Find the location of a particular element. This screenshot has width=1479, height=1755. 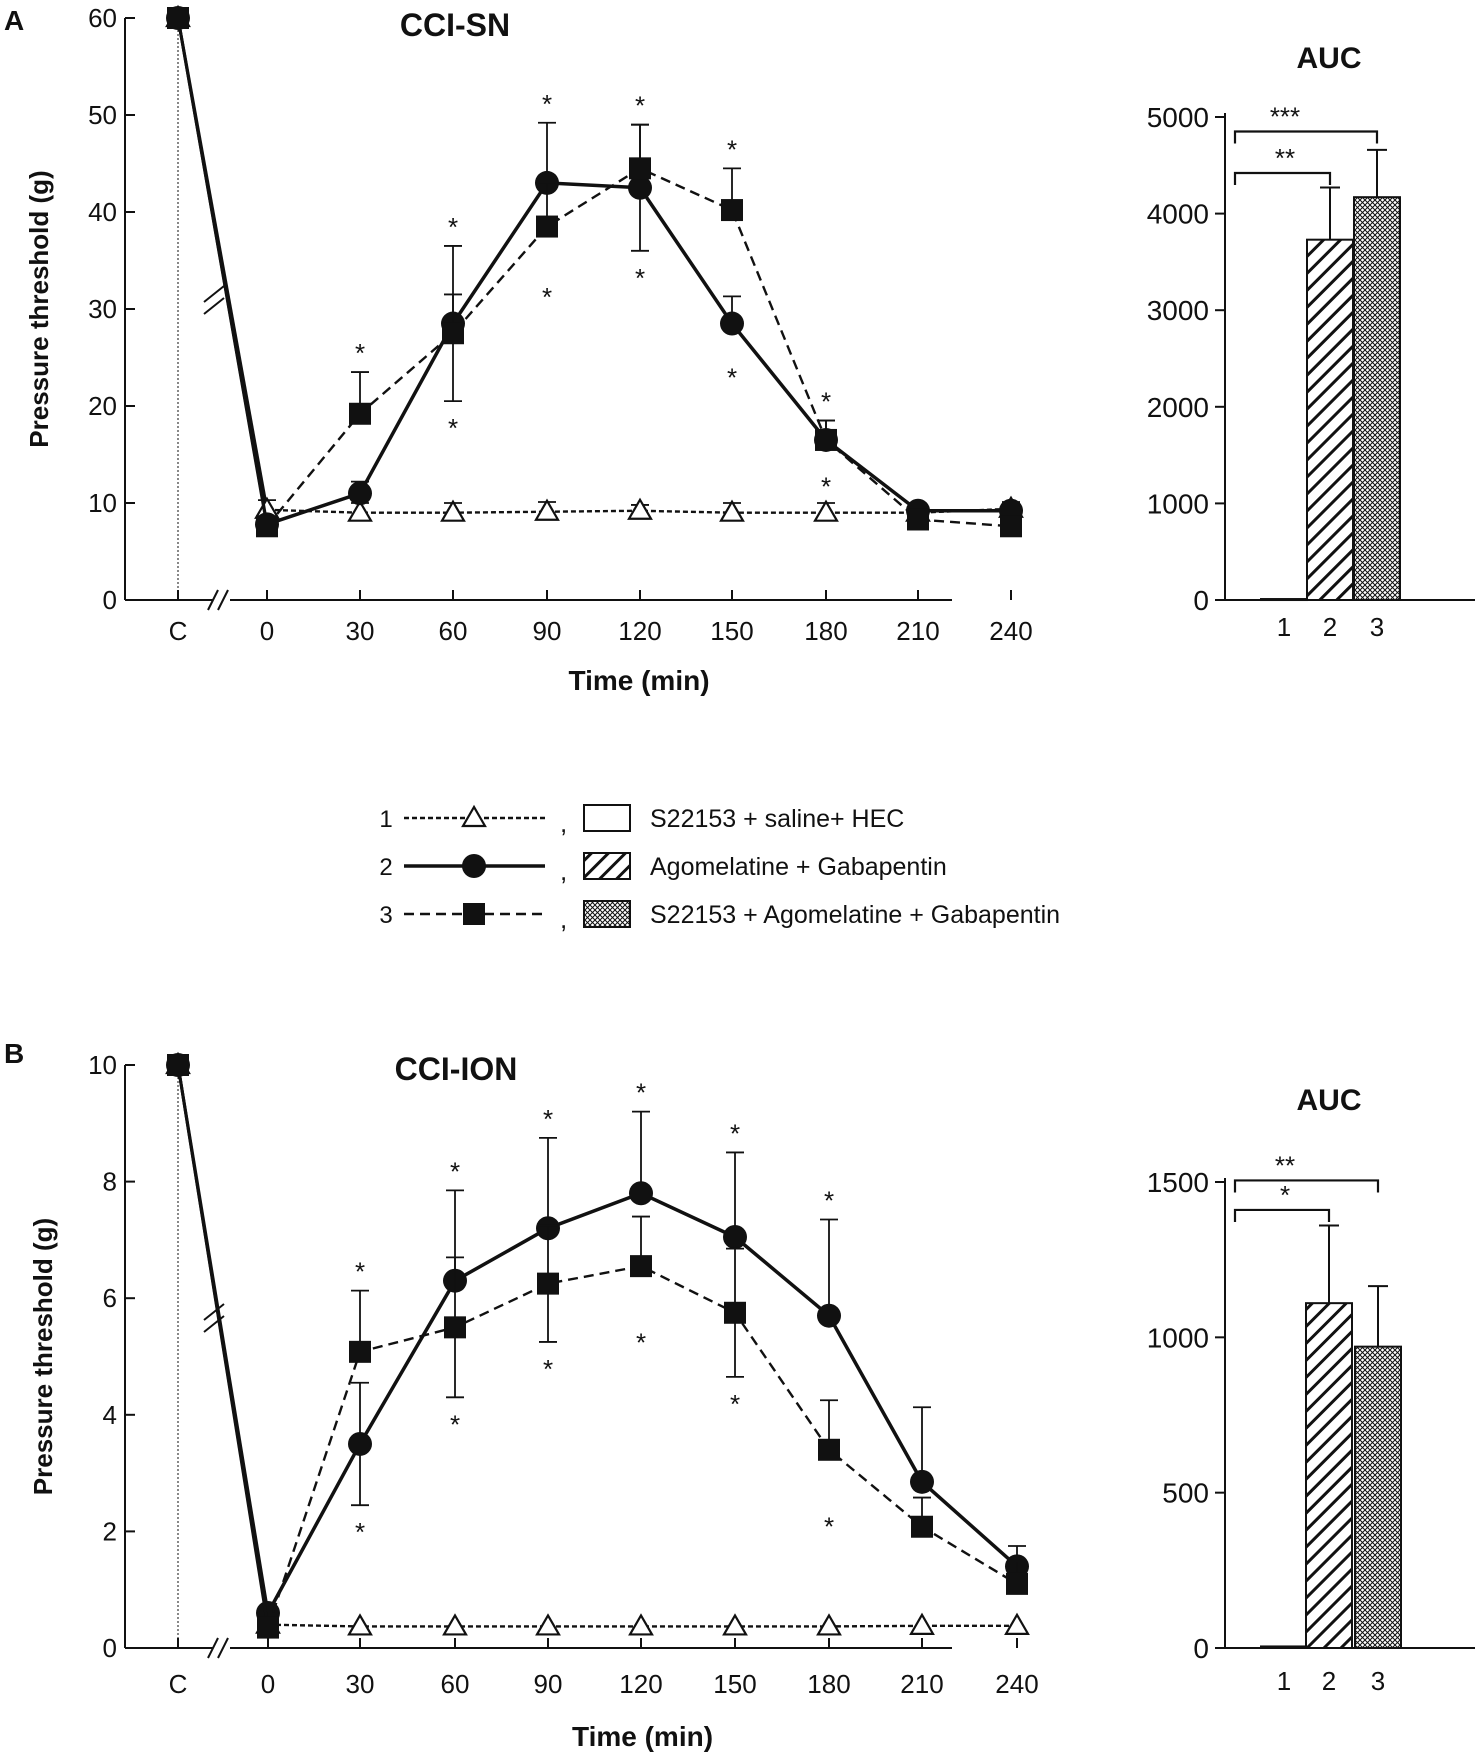

y-tick-label: 8 is located at coordinates (110, 1182).